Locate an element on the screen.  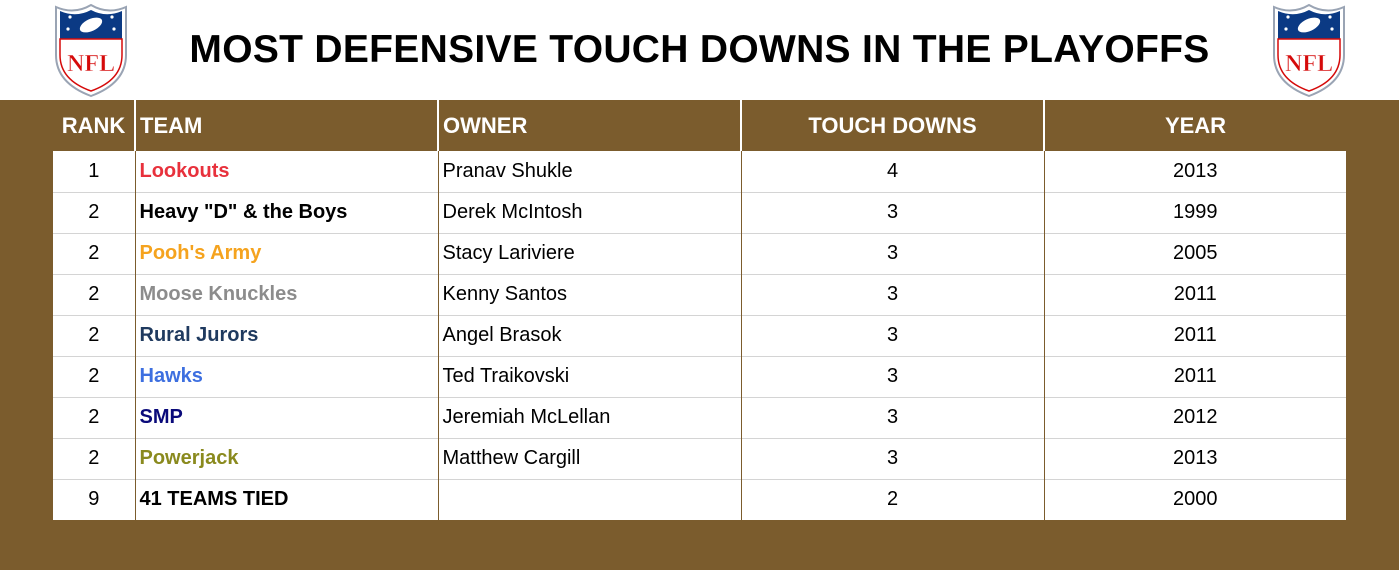
nfl-logo-left: NFL is located at coordinates (91, 50).